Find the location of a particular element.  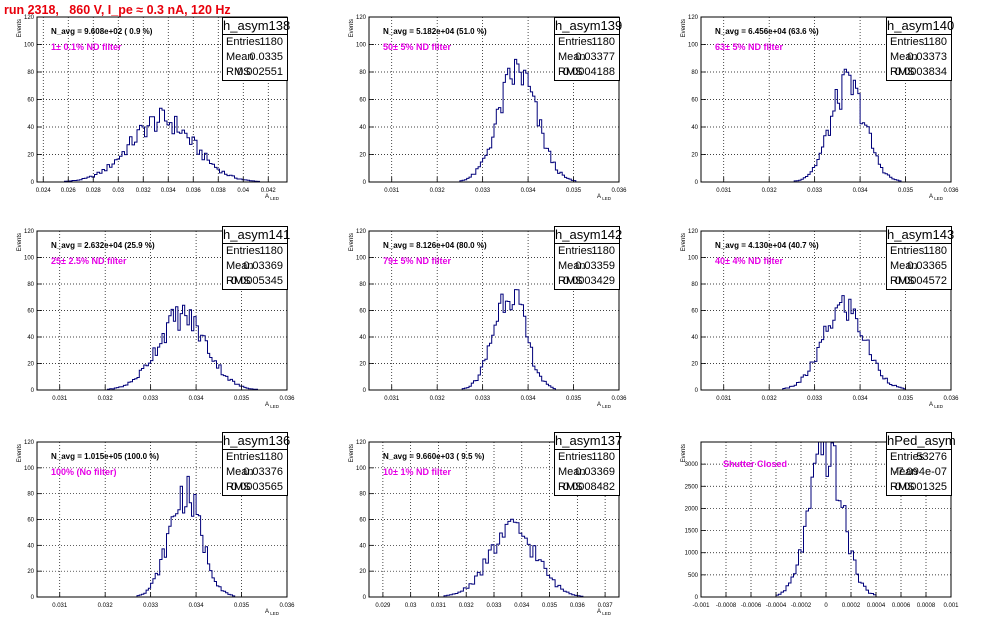

x-tick-label: 0.0002 is located at coordinates (851, 606).